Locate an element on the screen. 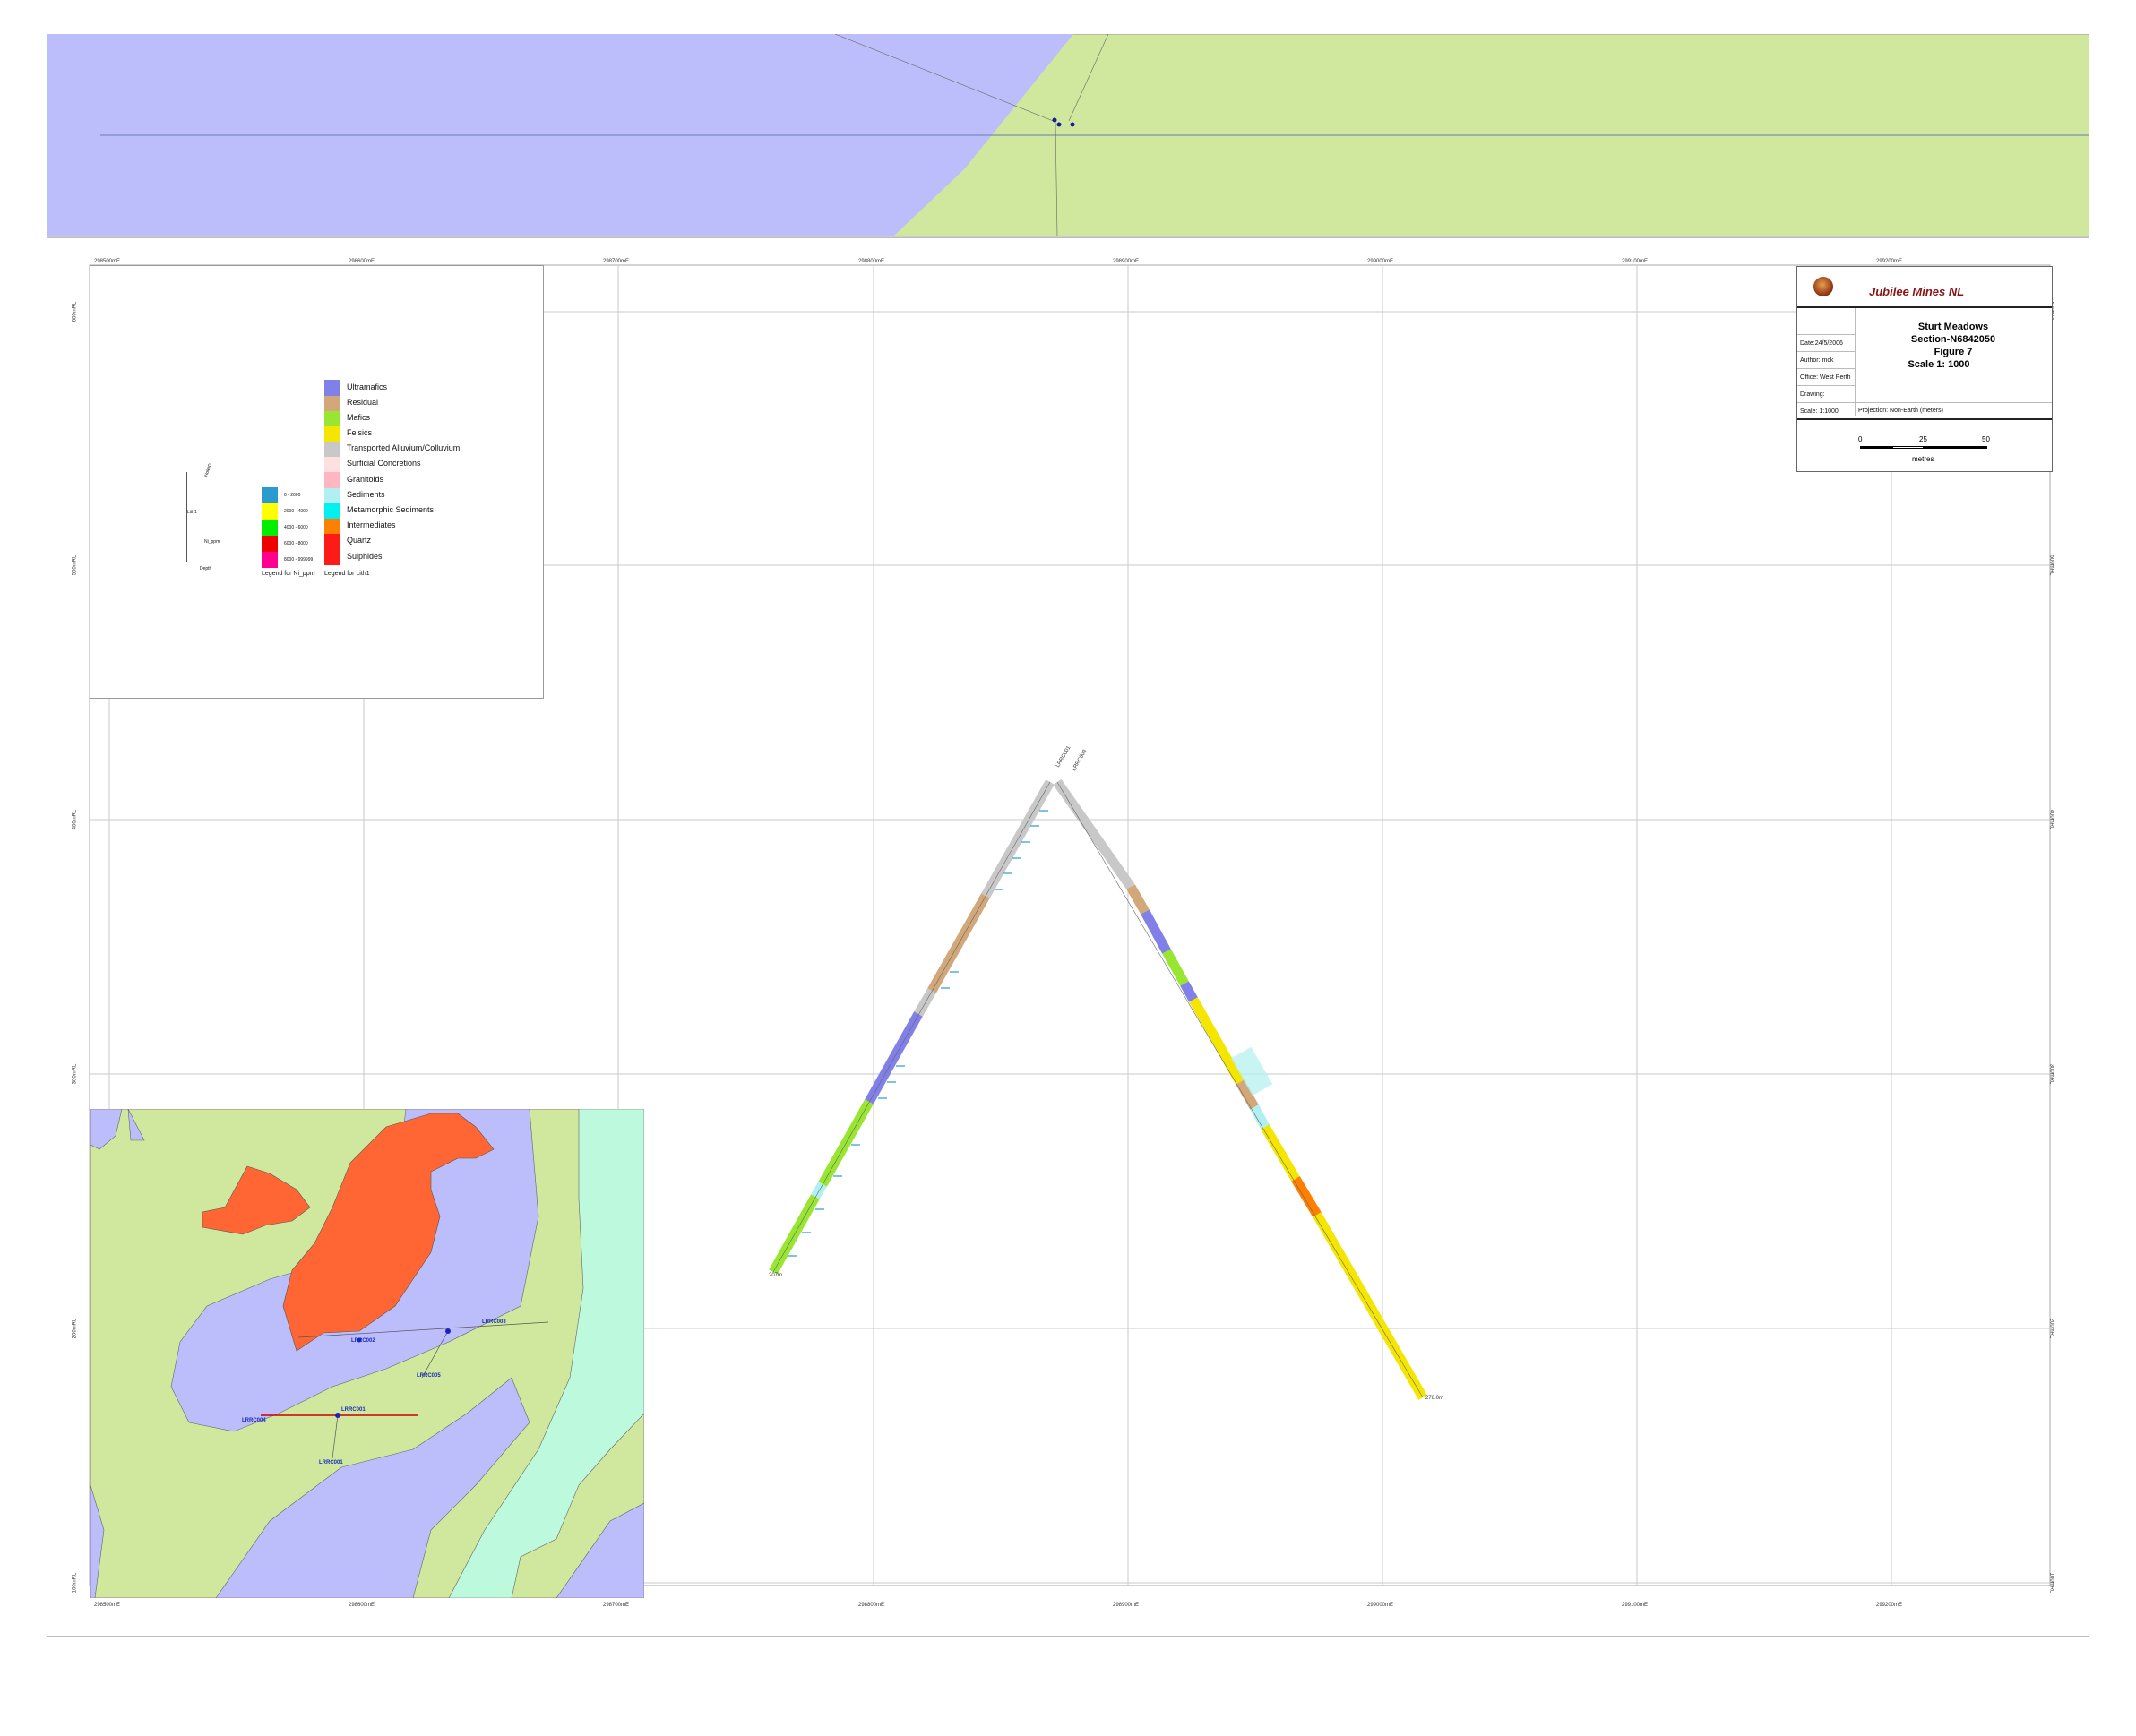 The height and width of the screenshot is (1736, 2136). ni-assay-ticks-left is located at coordinates (918, 1034).